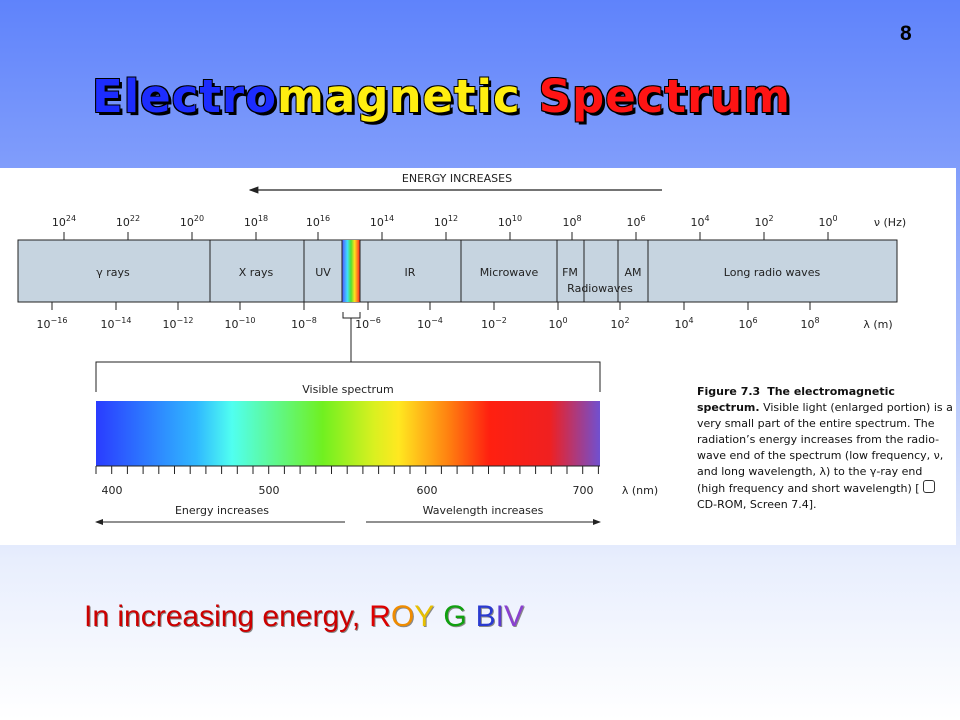 The width and height of the screenshot is (960, 720). I want to click on frequency-tick-label: 10¹², so click(446, 221).